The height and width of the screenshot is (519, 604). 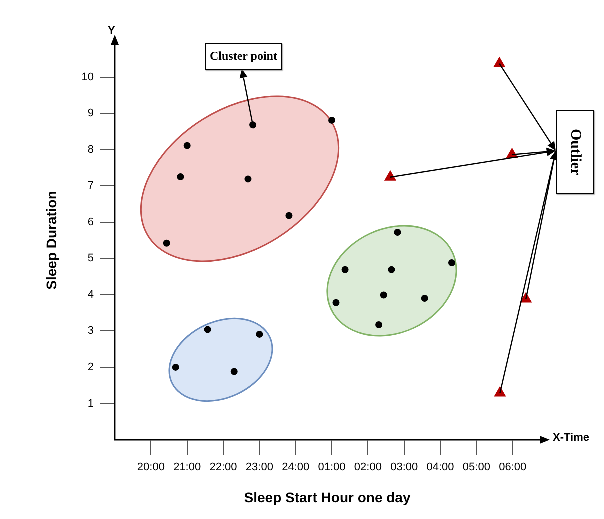 I want to click on y-tick-label: 8, so click(x=91, y=150).